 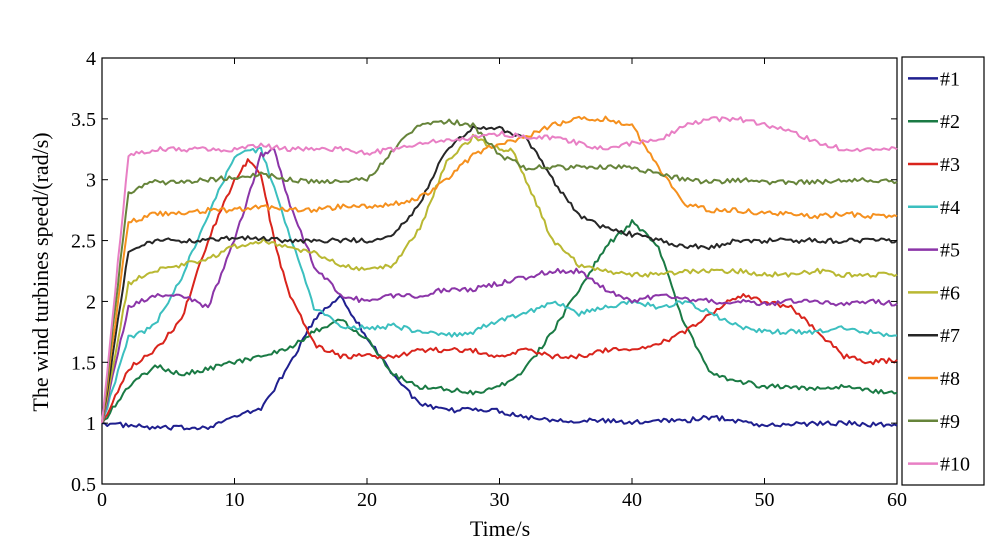 I want to click on x-tick-label: 50, so click(x=765, y=500).